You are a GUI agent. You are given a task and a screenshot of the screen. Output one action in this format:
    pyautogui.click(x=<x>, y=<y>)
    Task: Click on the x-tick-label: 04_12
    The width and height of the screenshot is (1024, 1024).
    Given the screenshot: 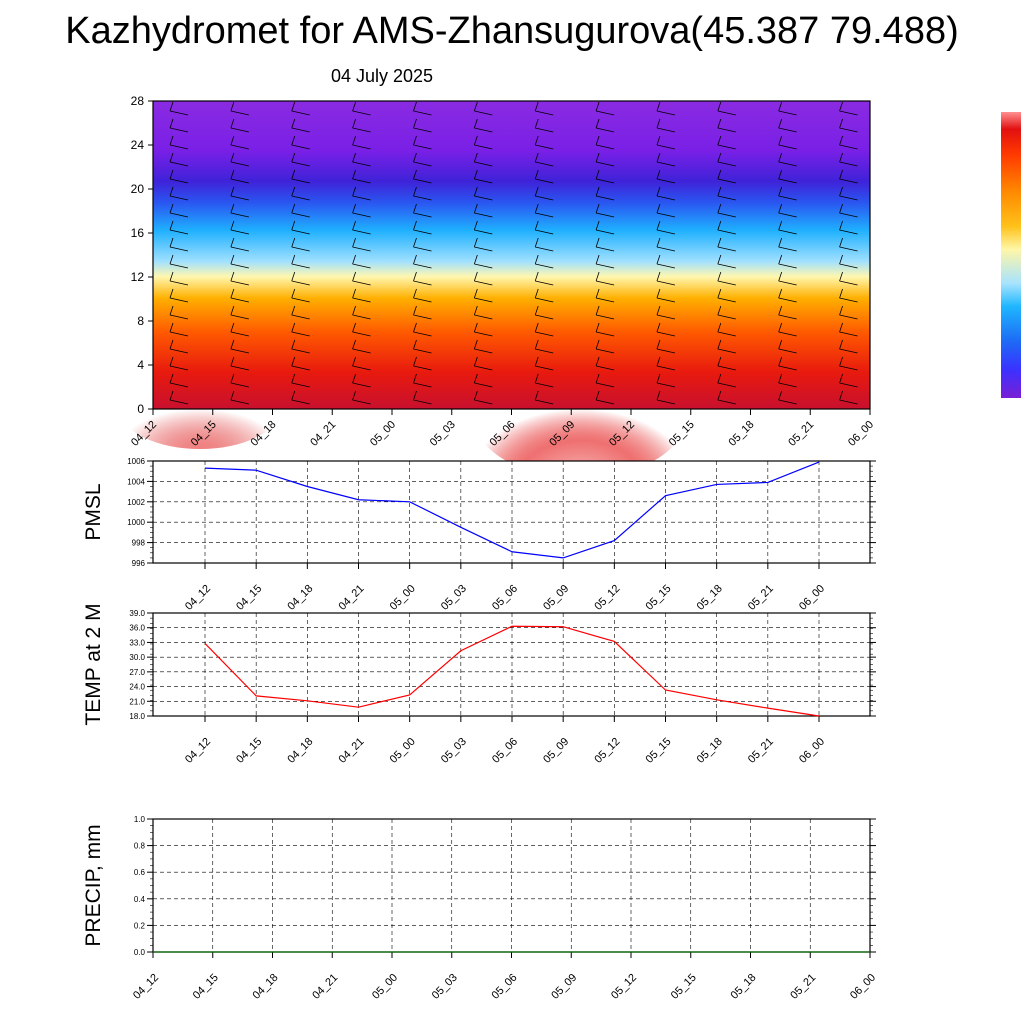 What is the action you would take?
    pyautogui.click(x=146, y=987)
    